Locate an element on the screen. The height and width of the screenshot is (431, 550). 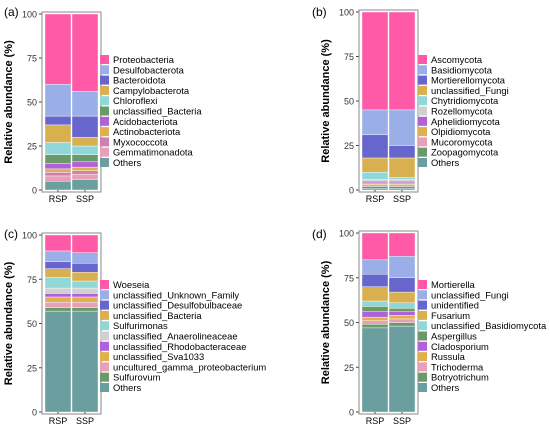
legend-label: unclassified_Anaerolineaceae is located at coordinates (175, 336).